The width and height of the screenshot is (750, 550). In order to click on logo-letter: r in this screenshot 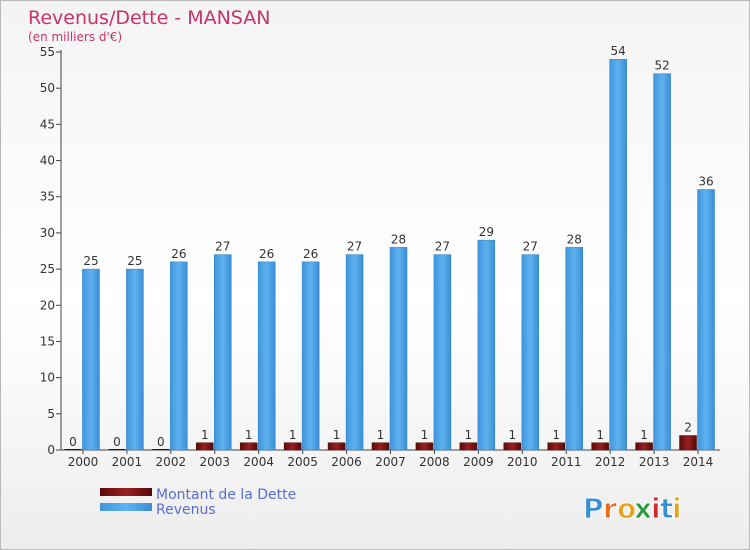, I will do `click(610, 508)`.